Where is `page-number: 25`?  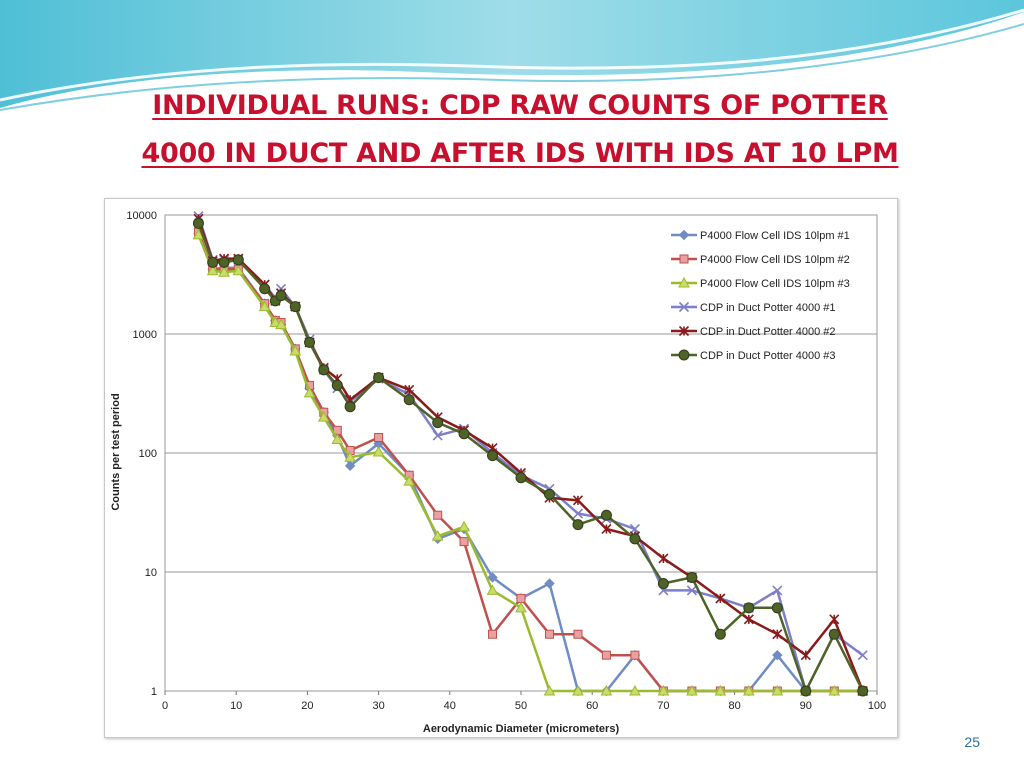 page-number: 25 is located at coordinates (972, 742).